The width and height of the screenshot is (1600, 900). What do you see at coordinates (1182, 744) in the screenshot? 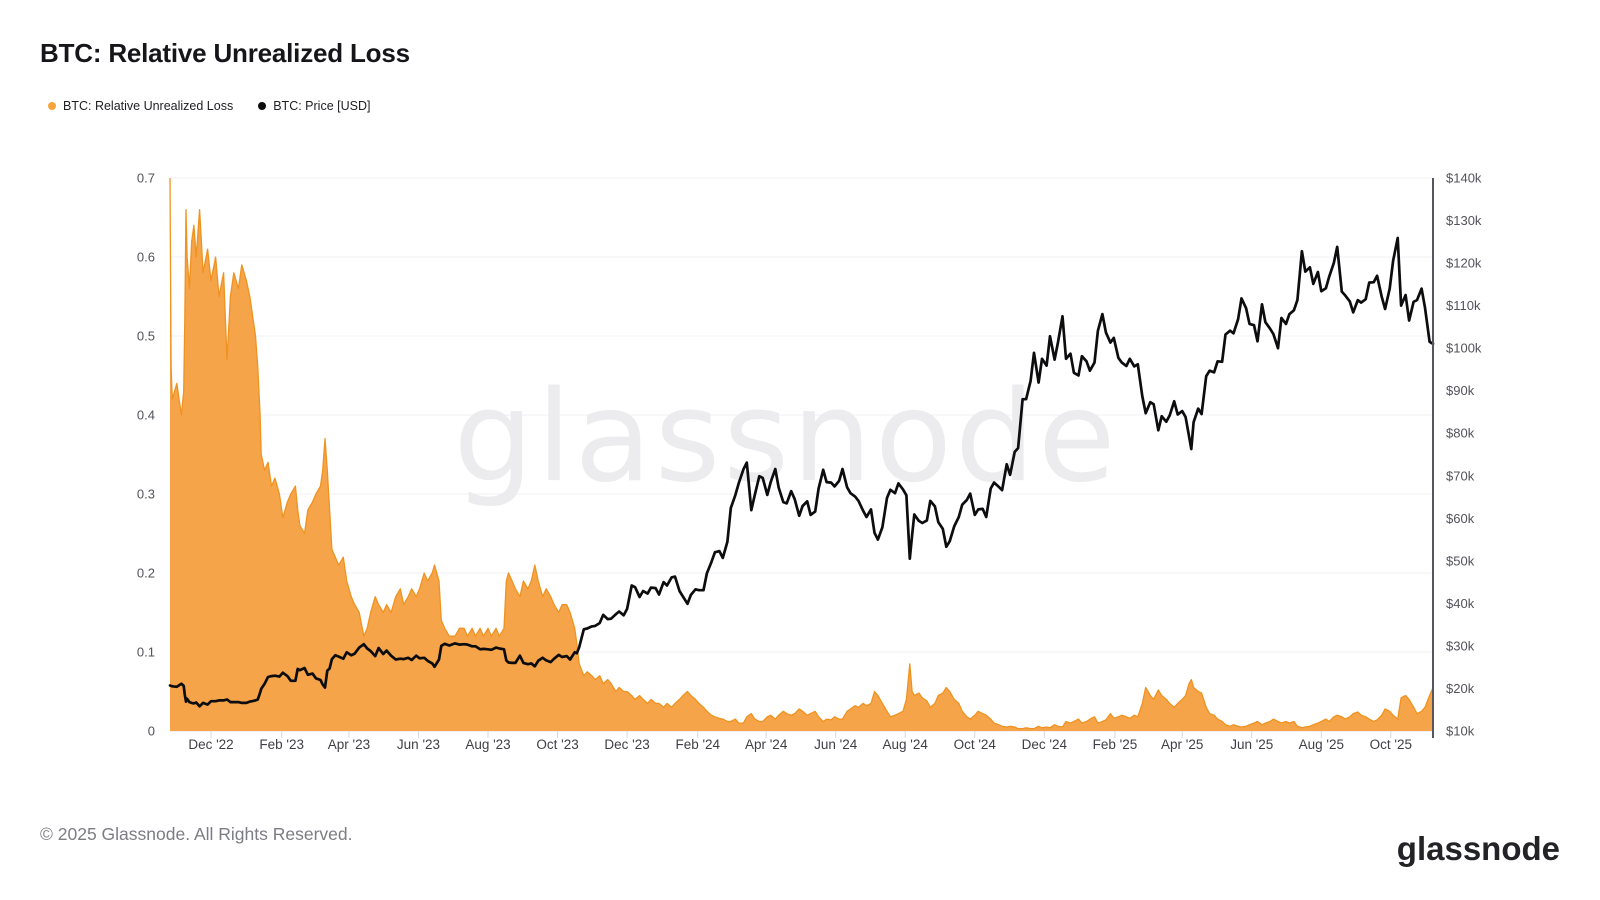
I see `x-axis-tick-label: Apr '25` at bounding box center [1182, 744].